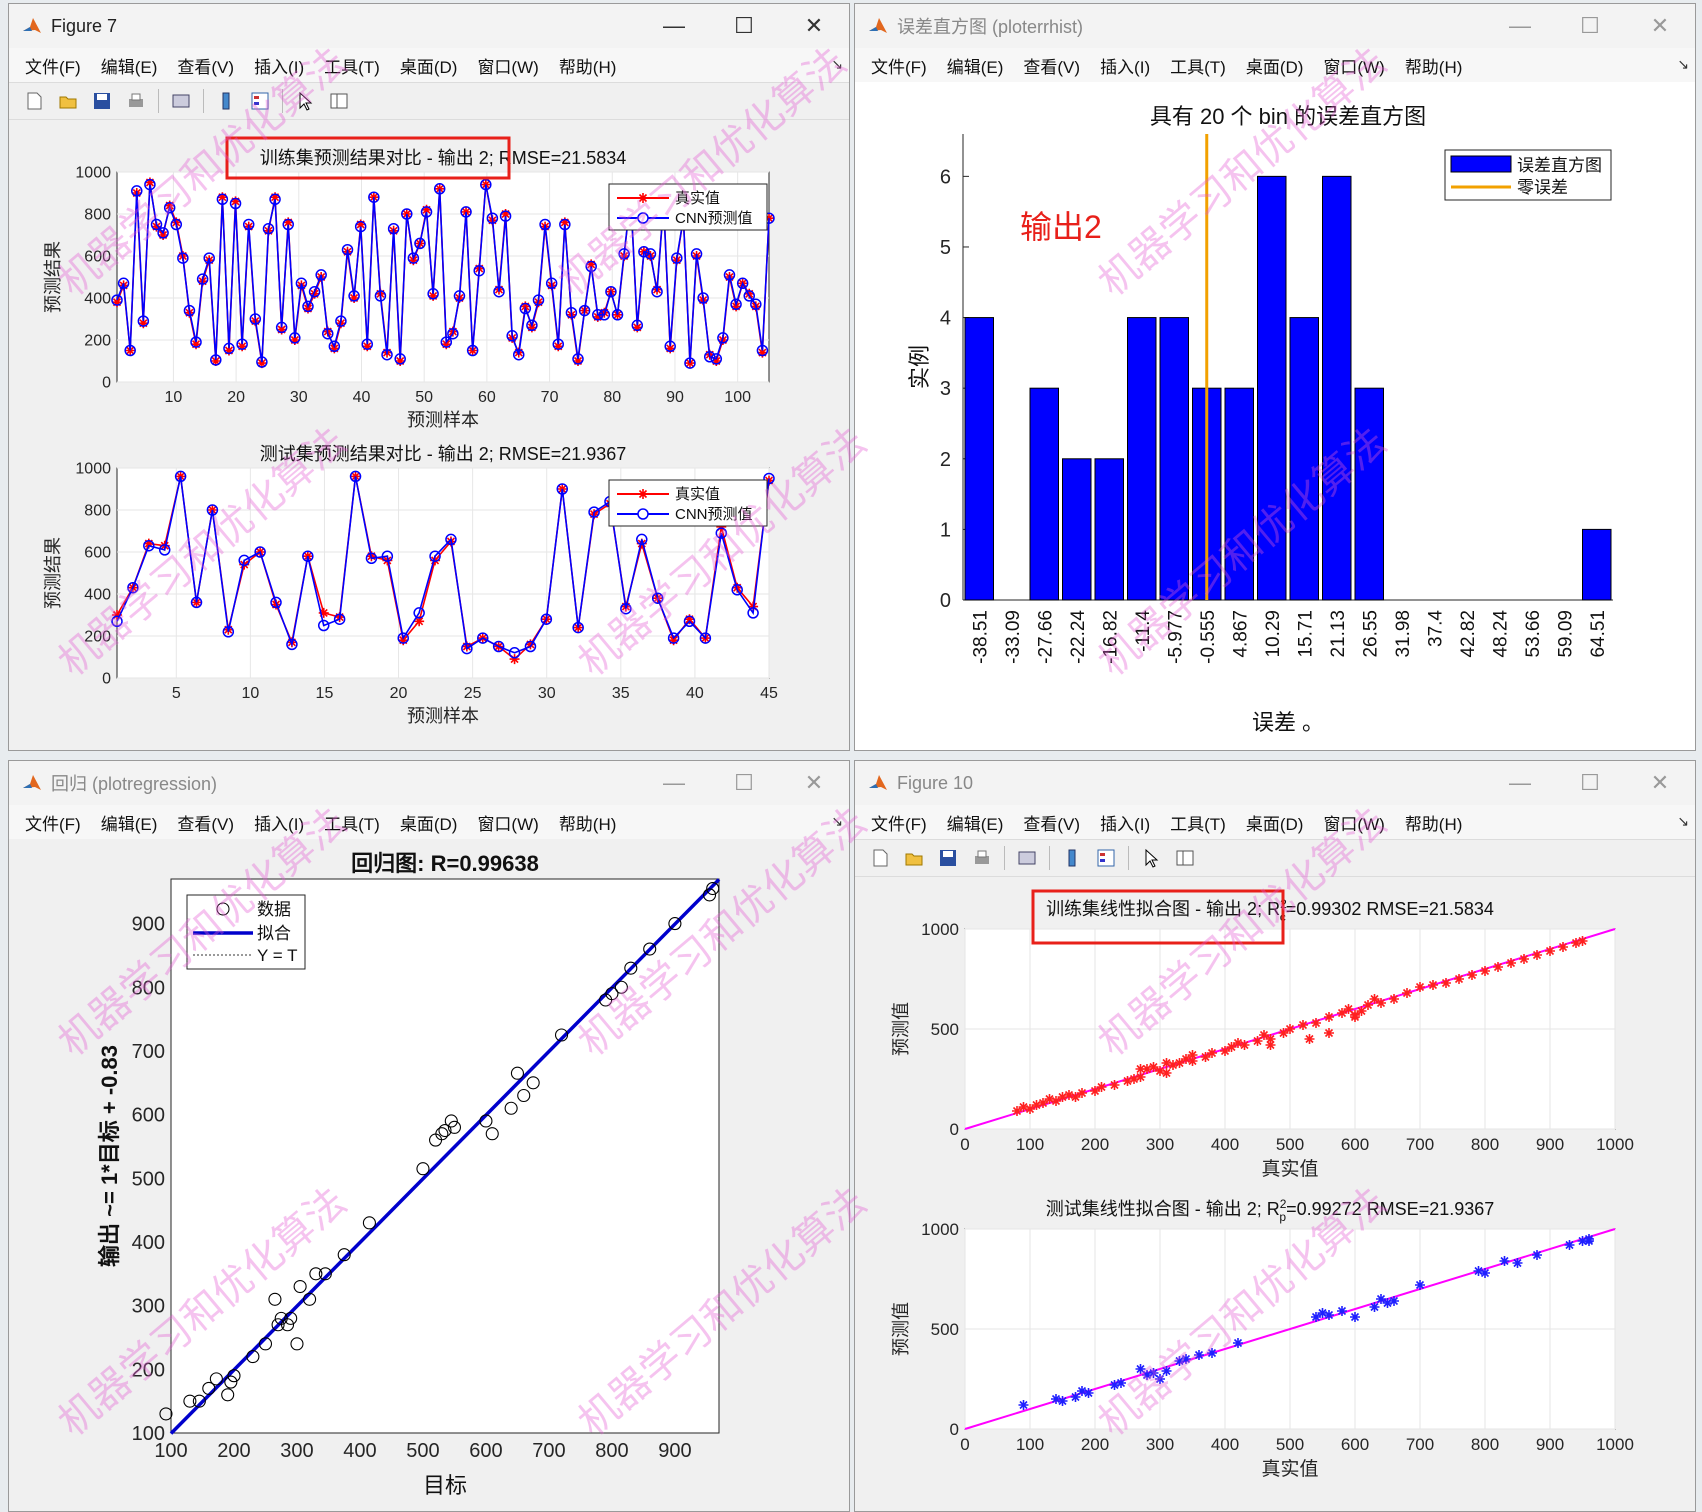 This screenshot has width=1702, height=1512. Describe the element at coordinates (1078, 637) in the screenshot. I see `hist-x-tick-label: -22.24` at that location.